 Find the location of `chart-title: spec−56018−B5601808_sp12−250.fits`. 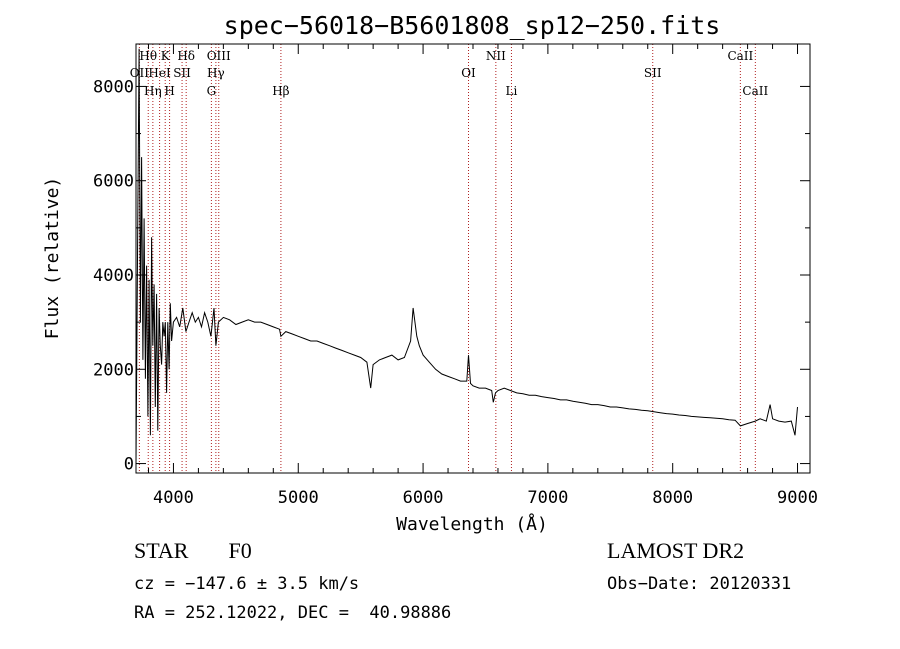

chart-title: spec−56018−B5601808_sp12−250.fits is located at coordinates (472, 25).